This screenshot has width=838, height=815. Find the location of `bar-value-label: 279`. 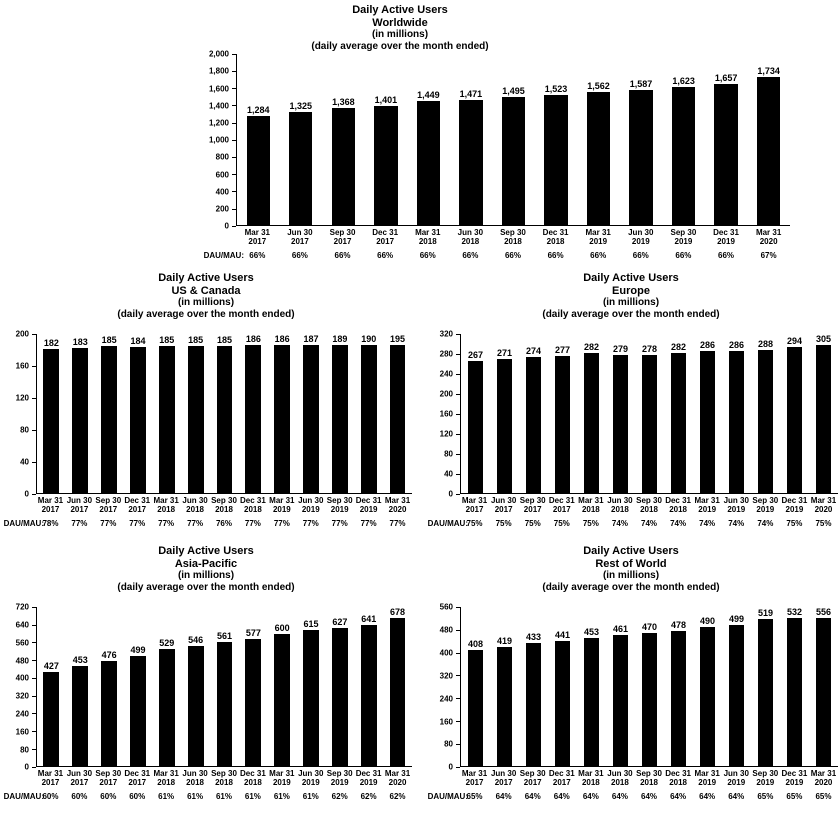

bar-value-label: 279 is located at coordinates (620, 348).